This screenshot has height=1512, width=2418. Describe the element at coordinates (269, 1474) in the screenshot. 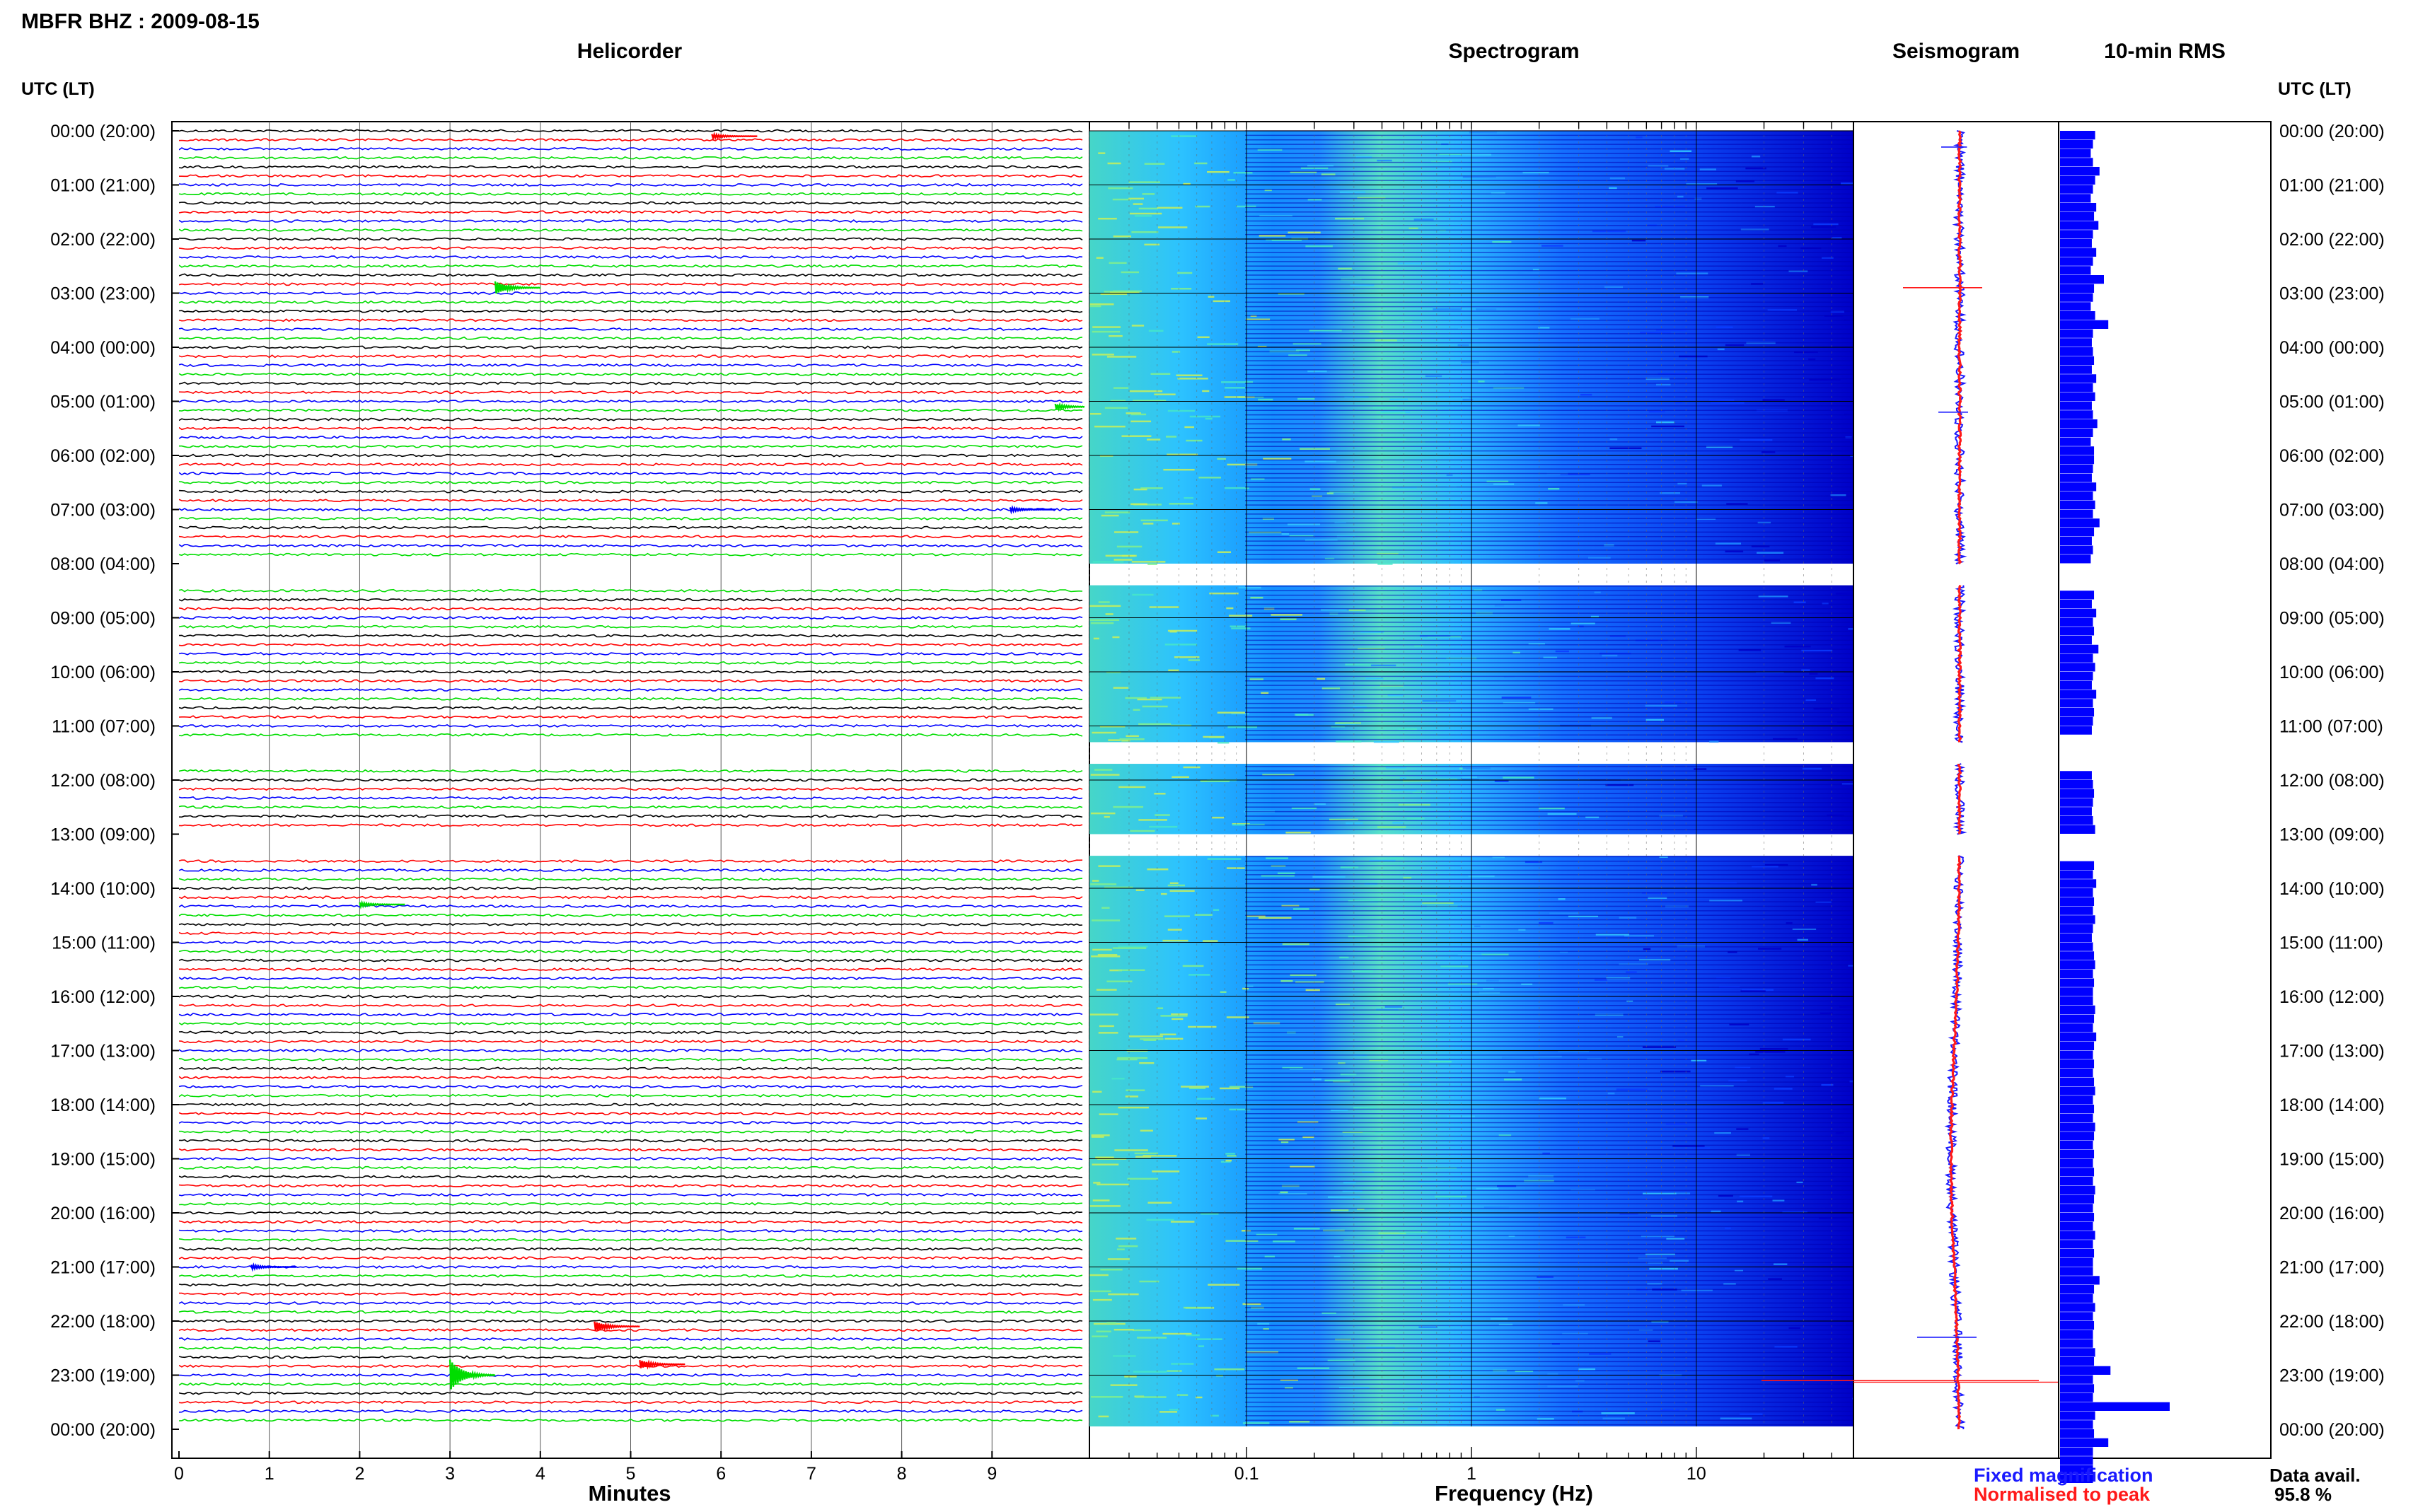

I see `minute-tick-label: 1` at that location.